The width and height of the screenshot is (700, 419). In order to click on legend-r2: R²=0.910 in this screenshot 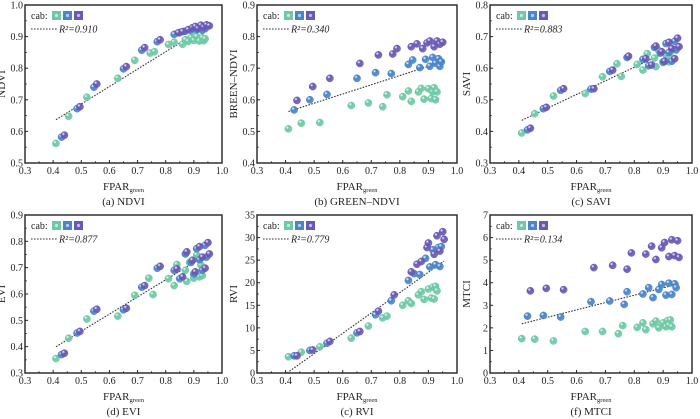, I will do `click(77, 30)`.